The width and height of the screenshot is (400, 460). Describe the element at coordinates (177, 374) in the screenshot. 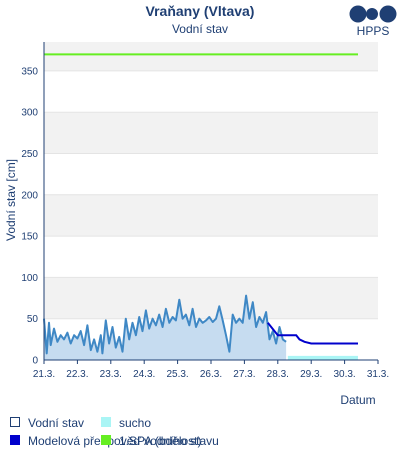

I see `x-tick-label: 25.3.` at that location.